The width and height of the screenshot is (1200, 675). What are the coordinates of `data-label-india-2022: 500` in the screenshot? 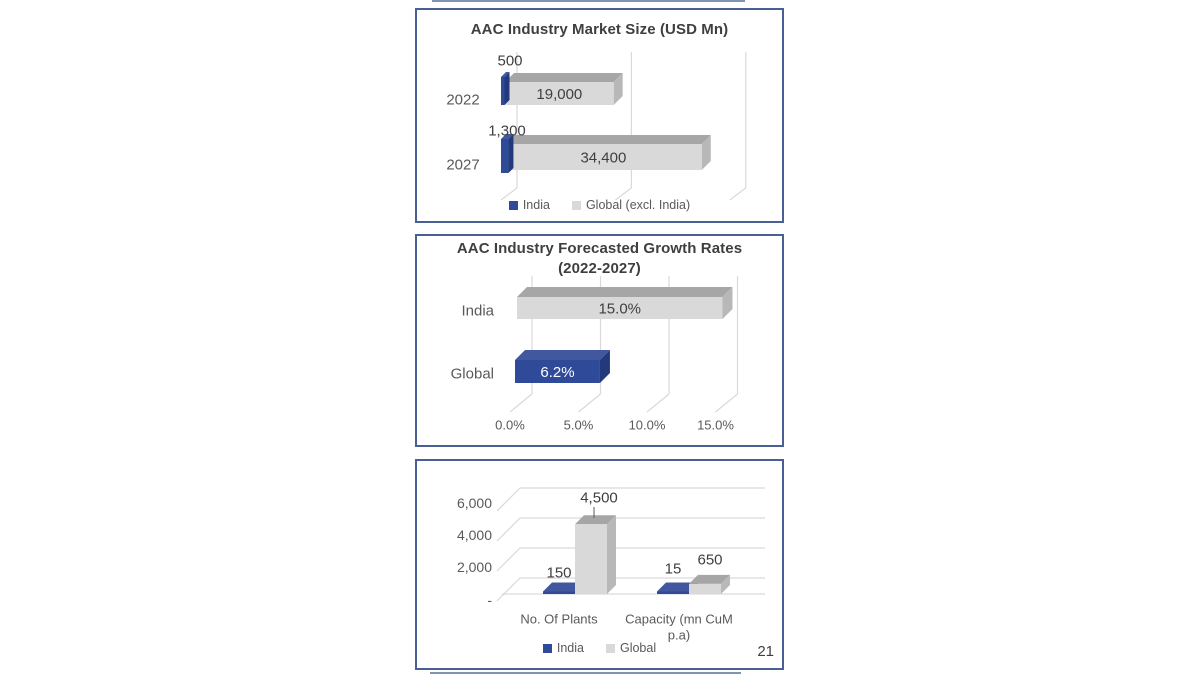 It's located at (509, 61).